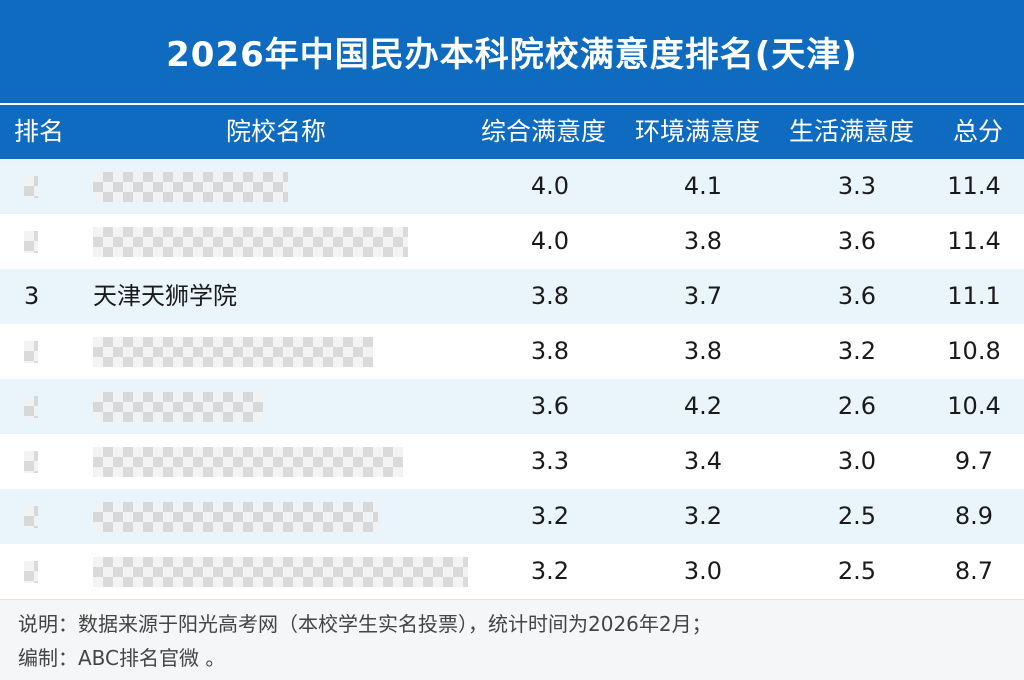  Describe the element at coordinates (974, 571) in the screenshot. I see `total-score-cell: 8.7` at that location.